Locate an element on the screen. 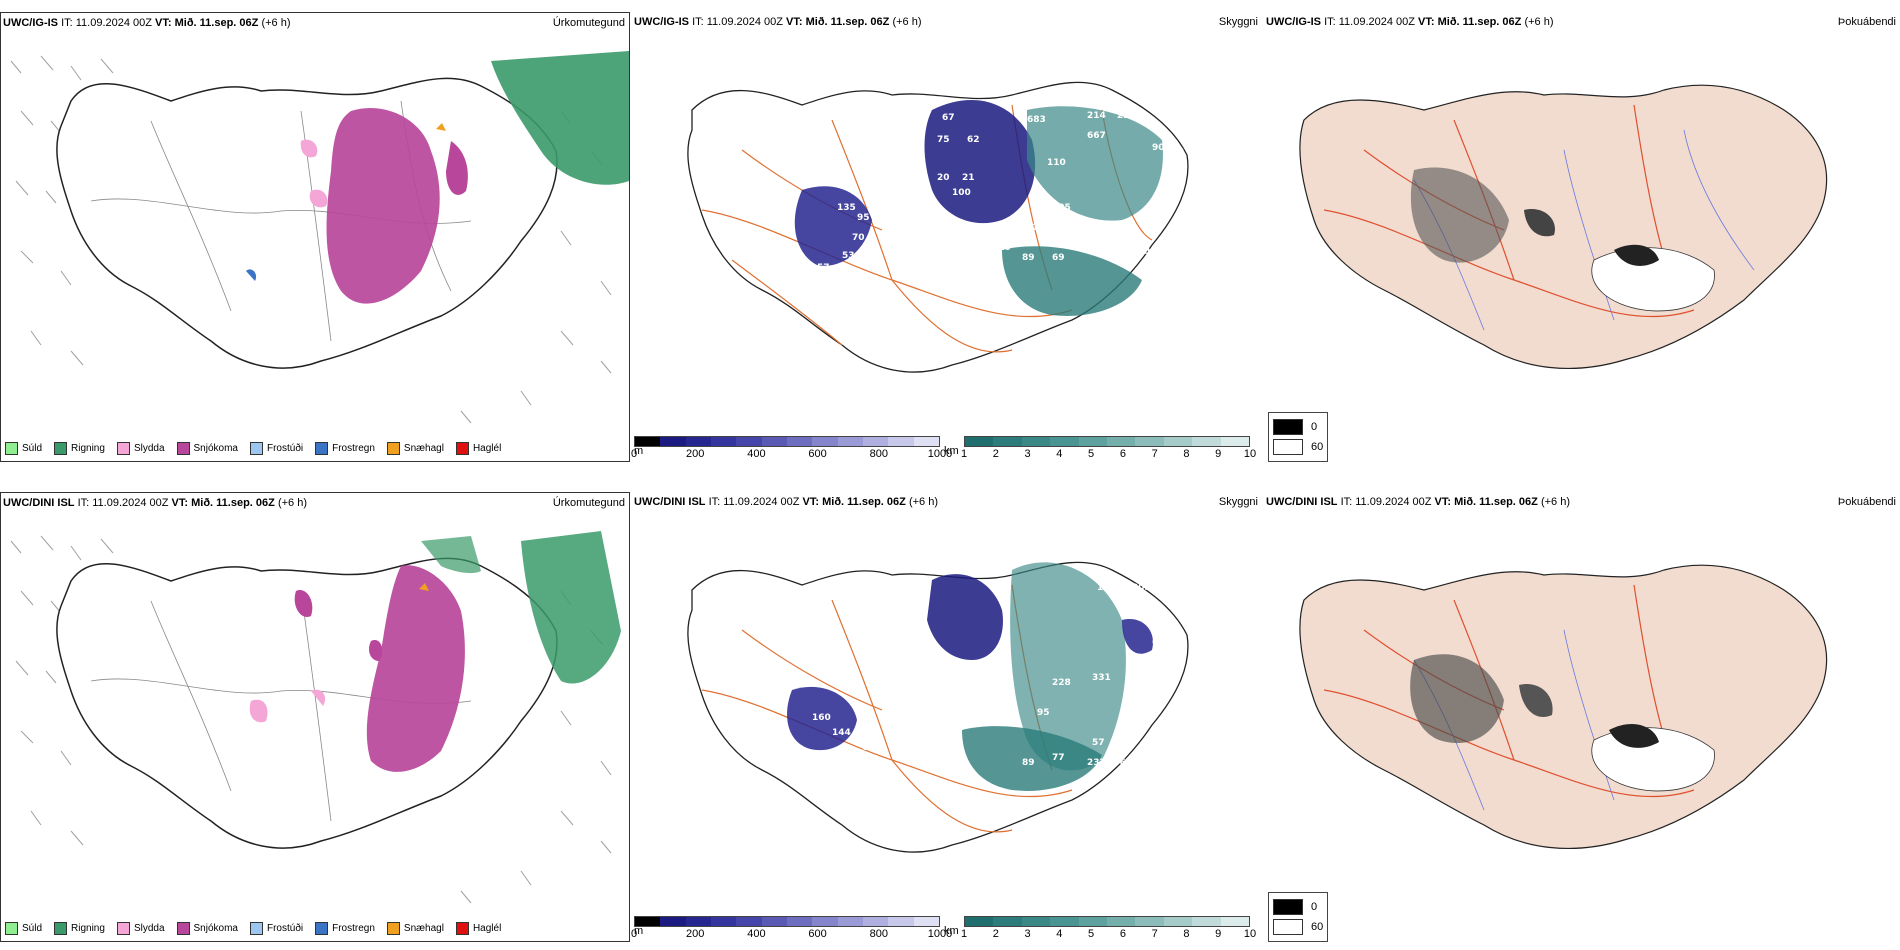 The image size is (1900, 950). cloud-base-label: 20 is located at coordinates (943, 178).